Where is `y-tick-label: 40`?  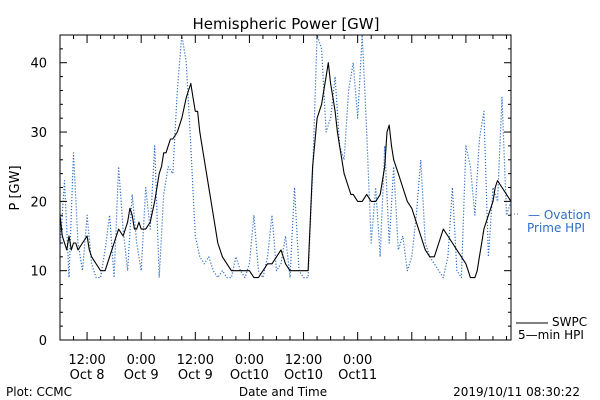
y-tick-label: 40 is located at coordinates (38, 64).